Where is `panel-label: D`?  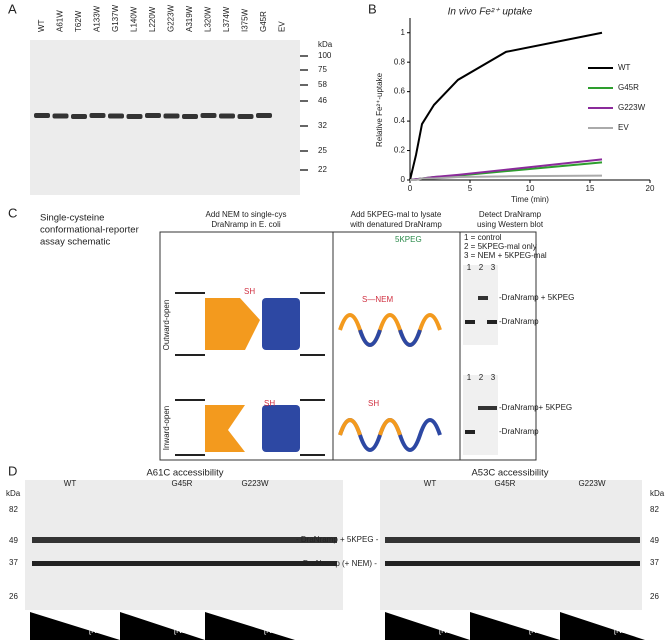
panel-label: D is located at coordinates (12, 470).